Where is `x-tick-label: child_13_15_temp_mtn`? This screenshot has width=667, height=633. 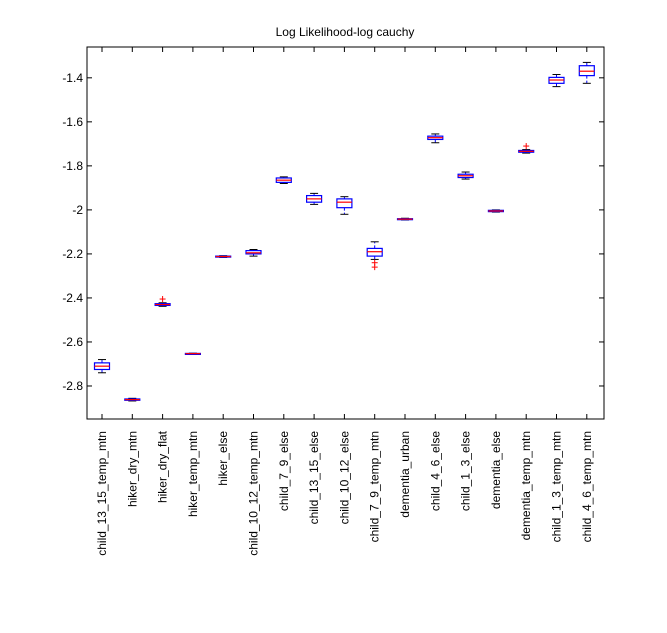 x-tick-label: child_13_15_temp_mtn is located at coordinates (102, 493).